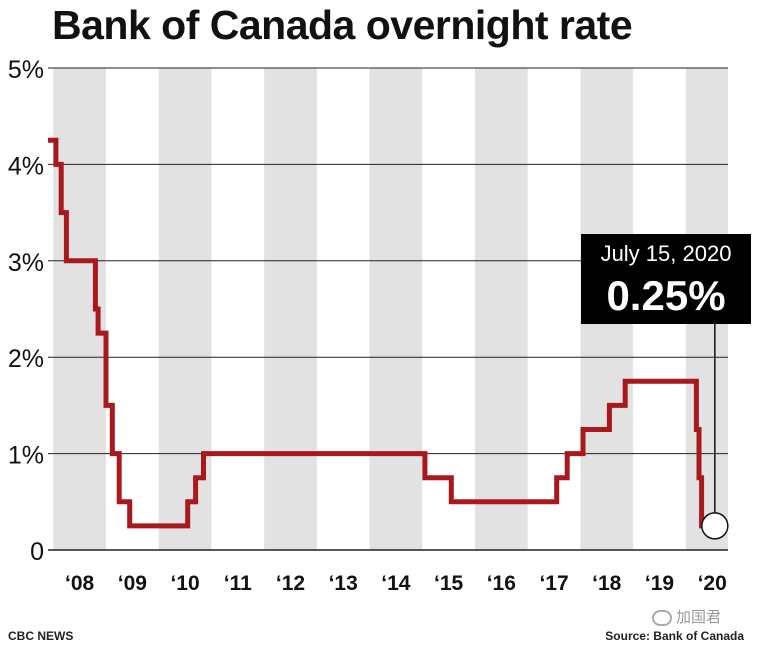 The image size is (758, 654). What do you see at coordinates (666, 253) in the screenshot?
I see `callout-date: July 15, 2020` at bounding box center [666, 253].